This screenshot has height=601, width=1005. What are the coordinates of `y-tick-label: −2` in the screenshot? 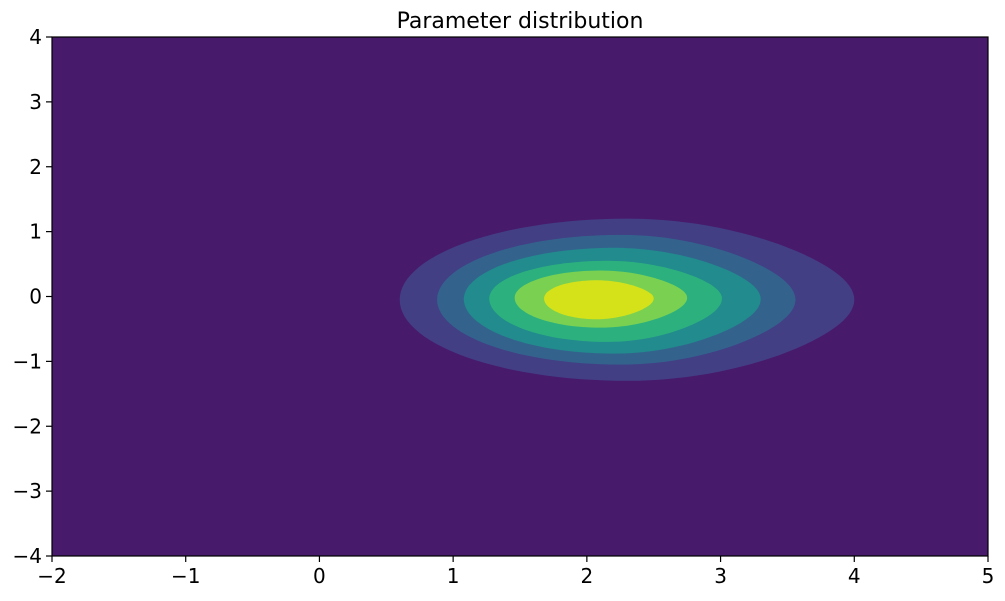 It's located at (27, 426).